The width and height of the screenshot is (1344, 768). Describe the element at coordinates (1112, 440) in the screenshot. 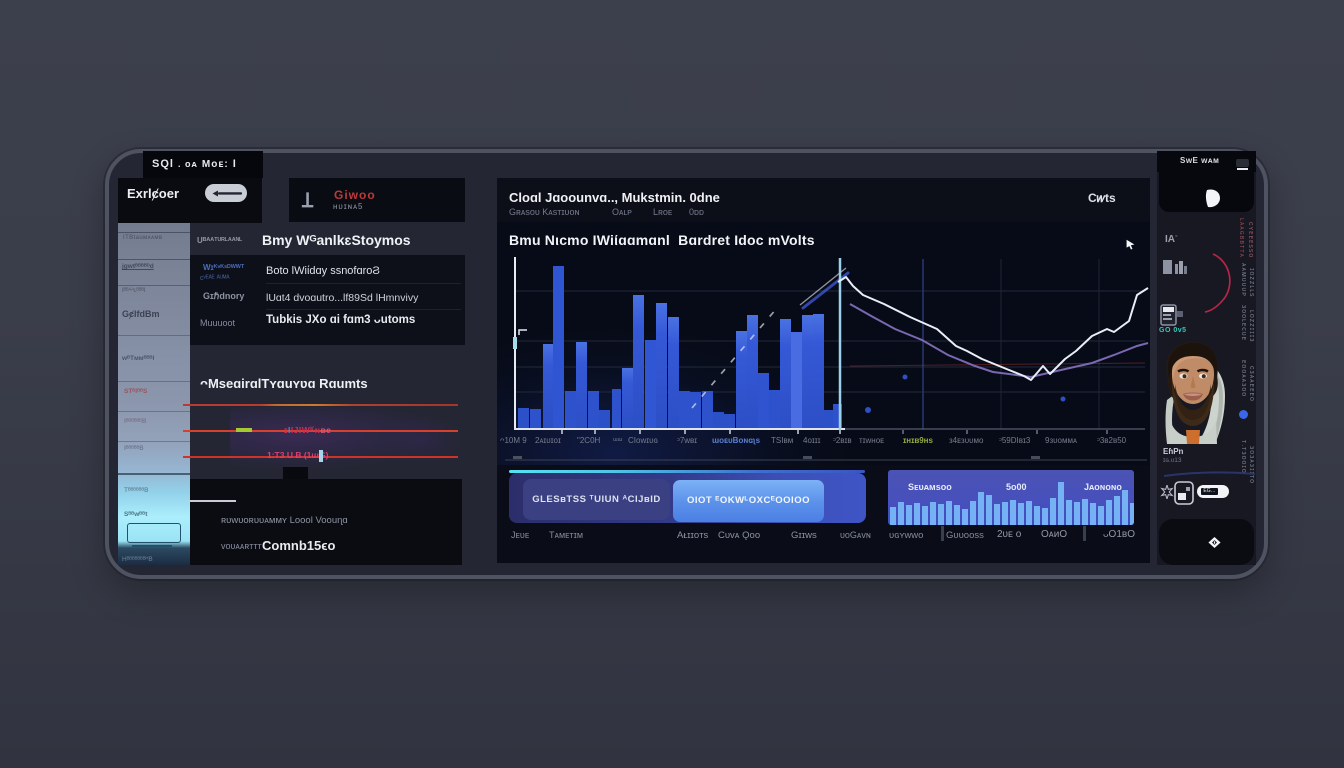

I see `svg-text: ᵓ3ʙ2ʙ50` at that location.